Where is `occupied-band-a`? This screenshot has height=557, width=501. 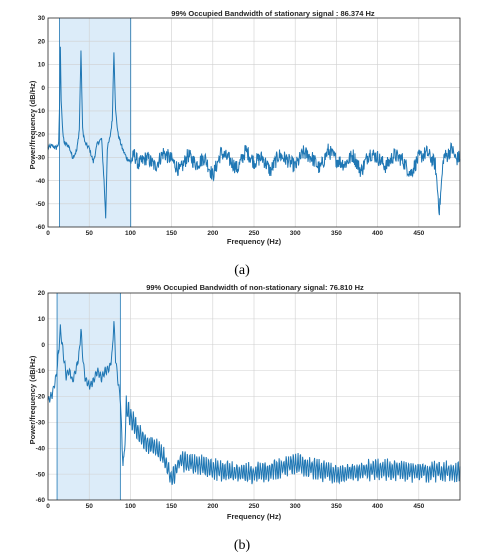
occupied-band-a is located at coordinates (95, 122).